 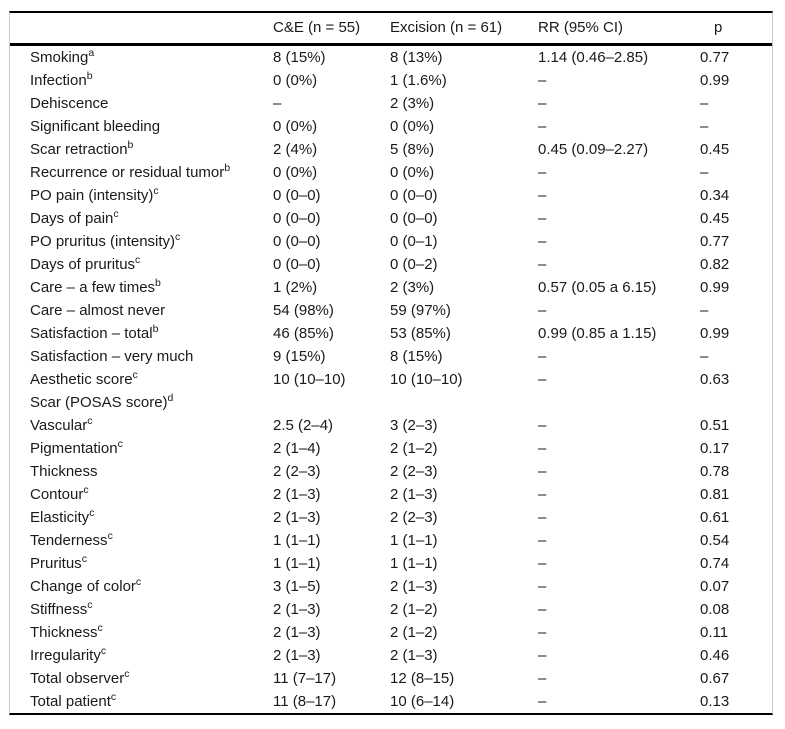 I want to click on row-label-text: Care – a few times, so click(x=93, y=287).